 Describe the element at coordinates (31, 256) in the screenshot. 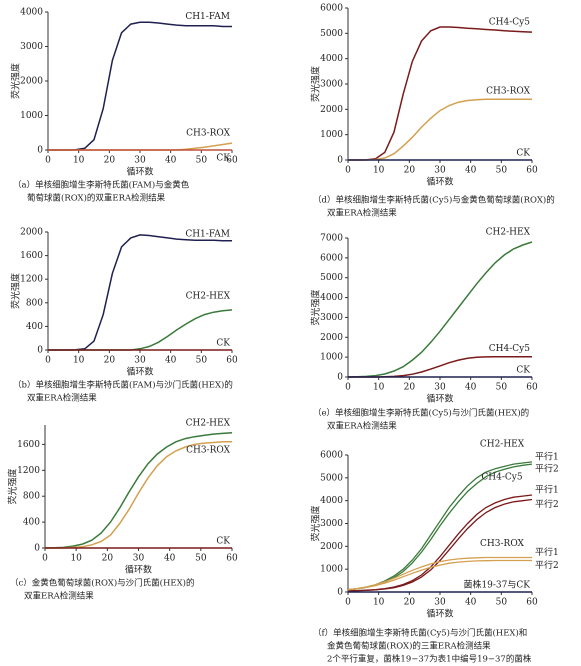

I see `y-tick-label: 1600` at that location.